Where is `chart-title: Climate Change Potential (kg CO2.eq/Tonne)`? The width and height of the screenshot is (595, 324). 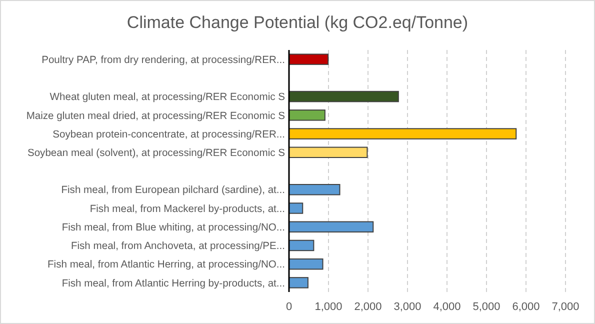
chart-title: Climate Change Potential (kg CO2.eq/Tonne) is located at coordinates (297, 22).